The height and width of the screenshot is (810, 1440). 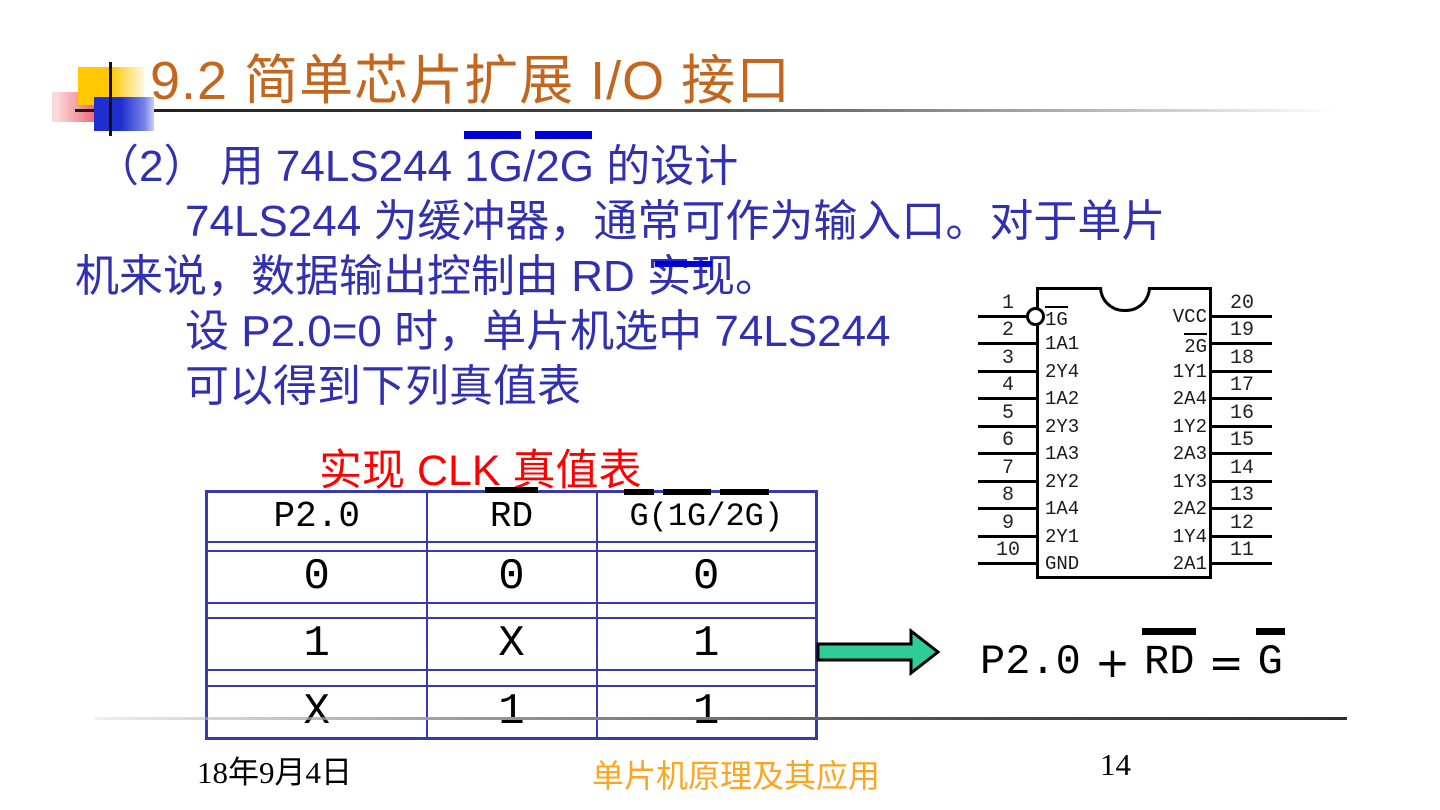 I want to click on truth-header-p20: P2.0, so click(x=316, y=516).